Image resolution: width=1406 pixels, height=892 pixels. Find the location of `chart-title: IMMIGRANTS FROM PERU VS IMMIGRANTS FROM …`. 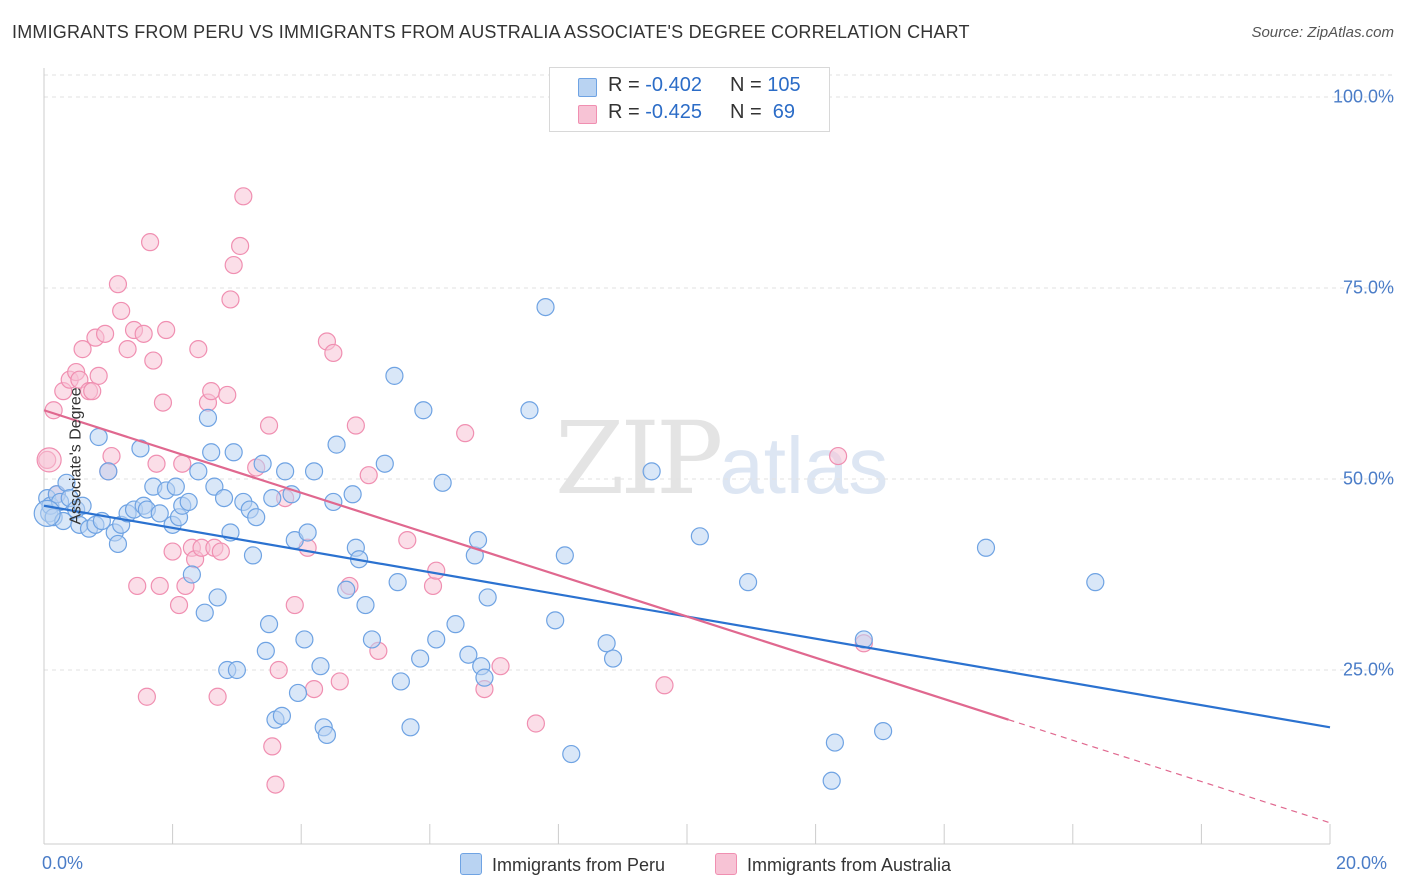

chart-title: IMMIGRANTS FROM PERU VS IMMIGRANTS FROM … is located at coordinates (491, 32).